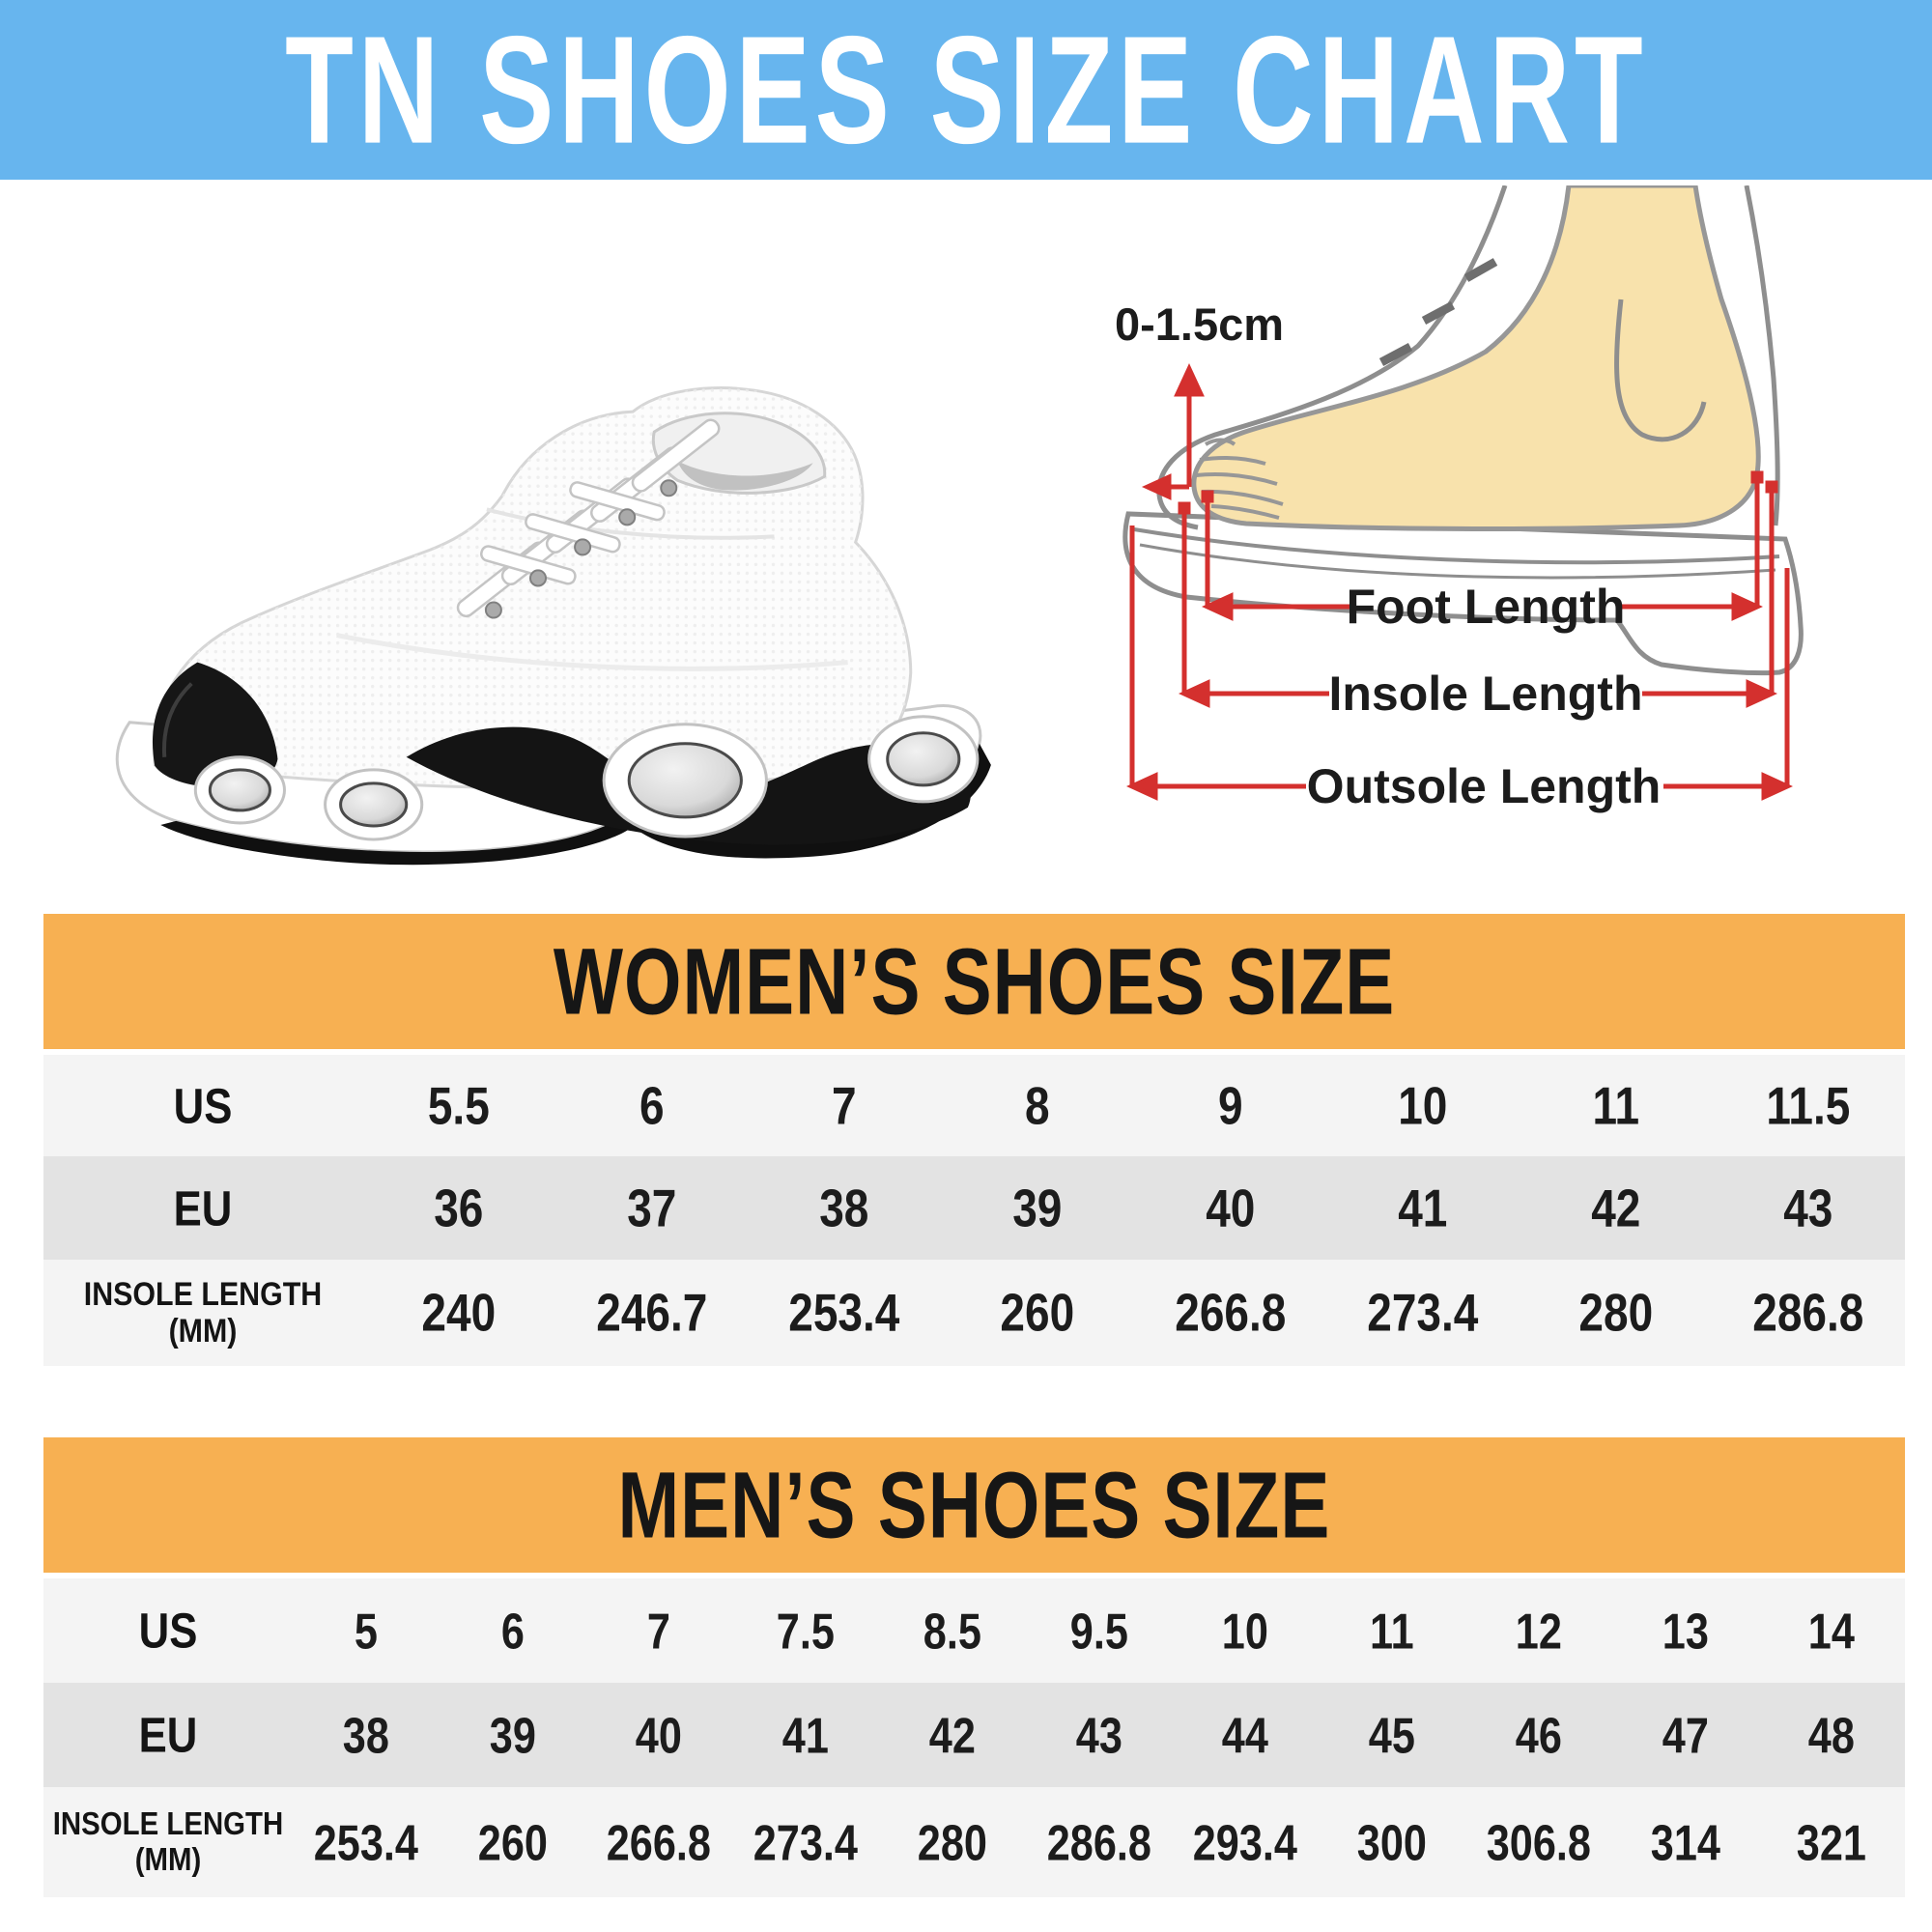  I want to click on size-cell: 9, so click(1230, 1105).